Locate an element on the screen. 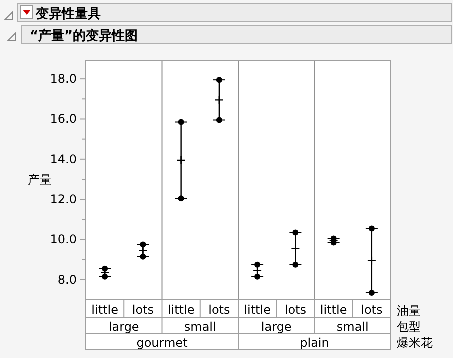 The image size is (453, 358). y-tick-label: 8.0 is located at coordinates (67, 279).